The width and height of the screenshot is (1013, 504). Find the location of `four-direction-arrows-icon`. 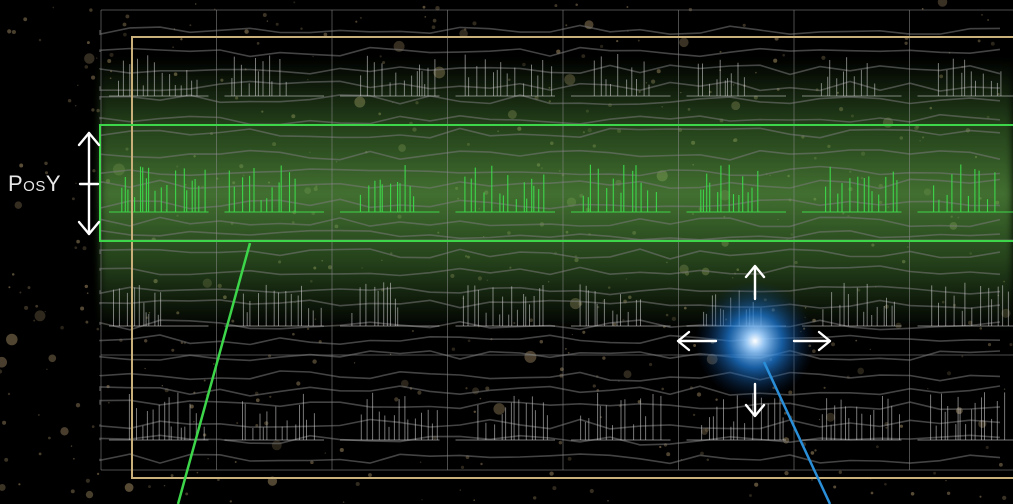

four-direction-arrows-icon is located at coordinates (754, 341).